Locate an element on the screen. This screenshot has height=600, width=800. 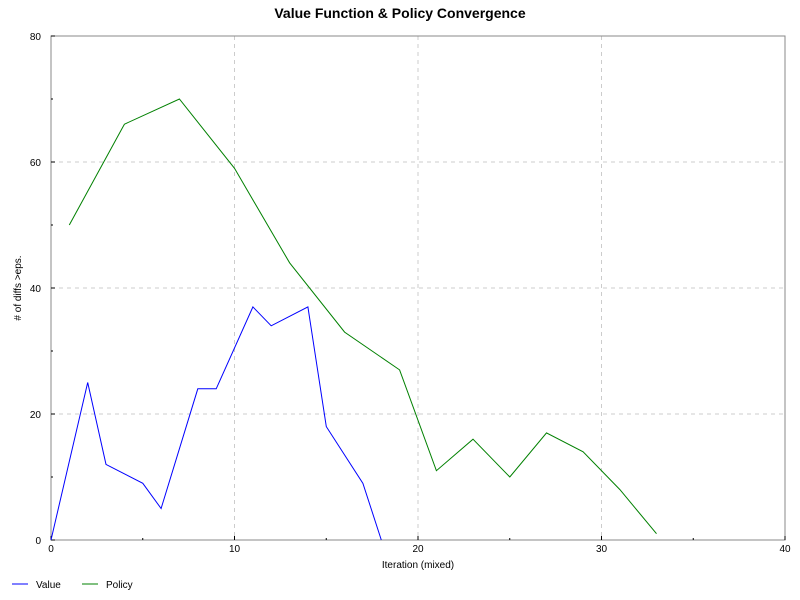
y-tick-label: 40 is located at coordinates (36, 289).